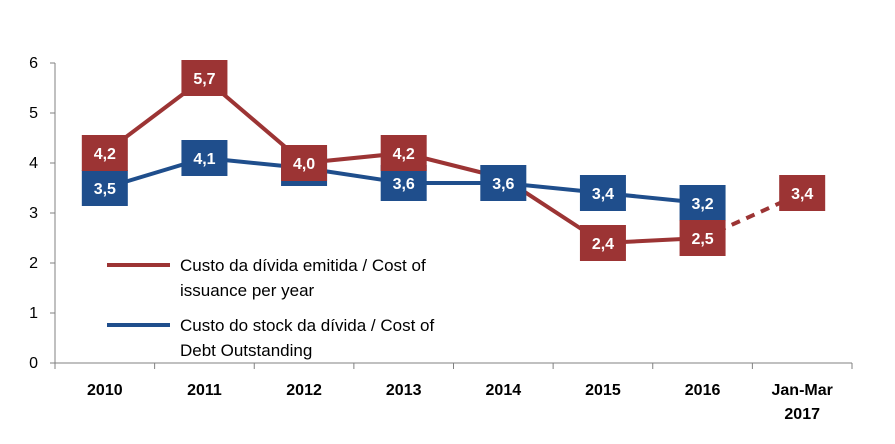  I want to click on data-label: 3,2, so click(702, 204).